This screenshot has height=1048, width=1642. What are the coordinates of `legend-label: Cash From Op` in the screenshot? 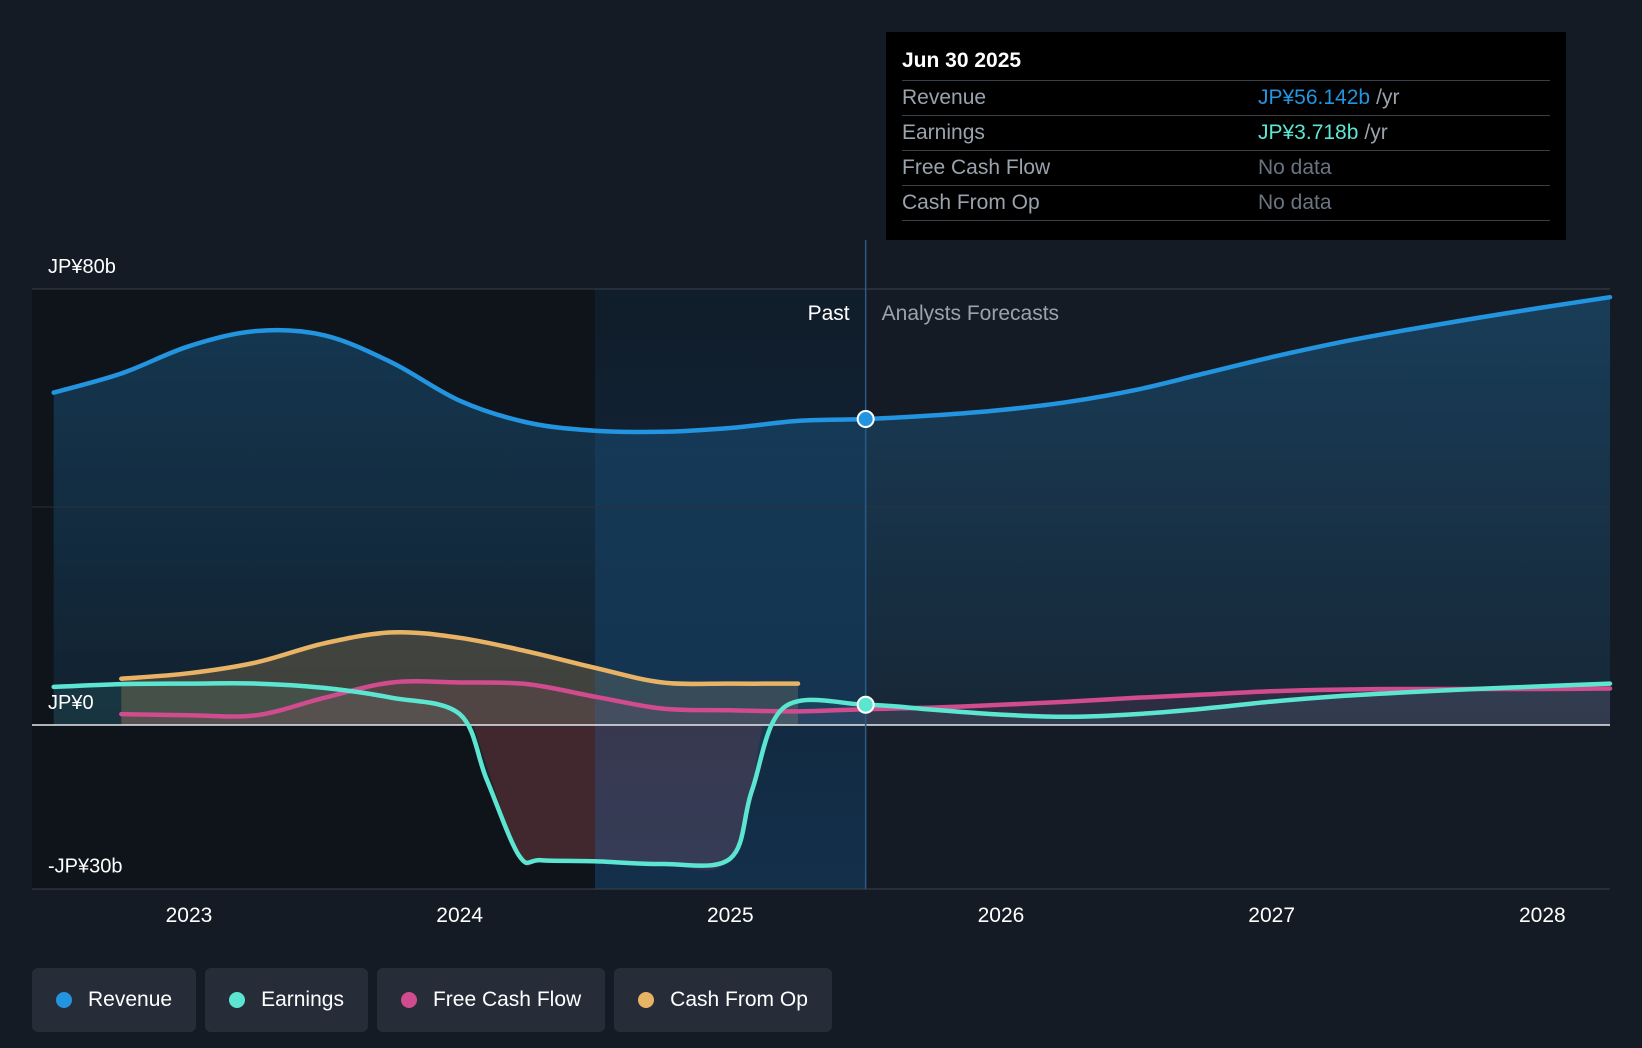 It's located at (739, 999).